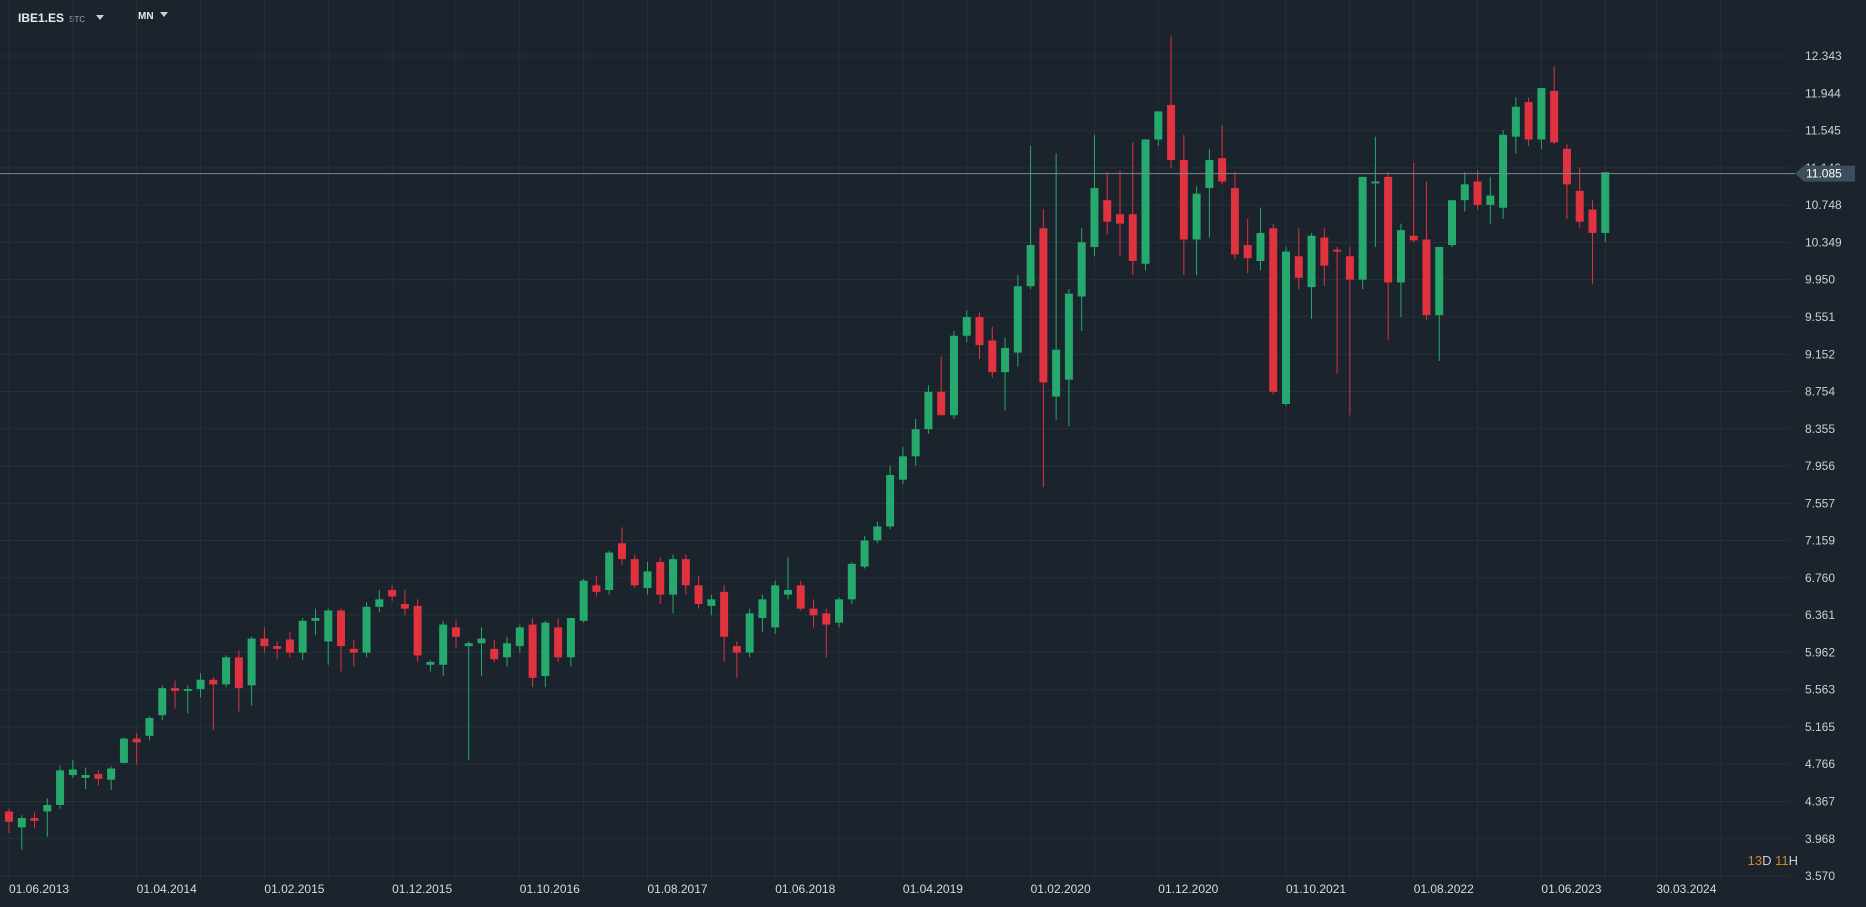  I want to click on x-tick-label: 01.04.2014, so click(167, 889).